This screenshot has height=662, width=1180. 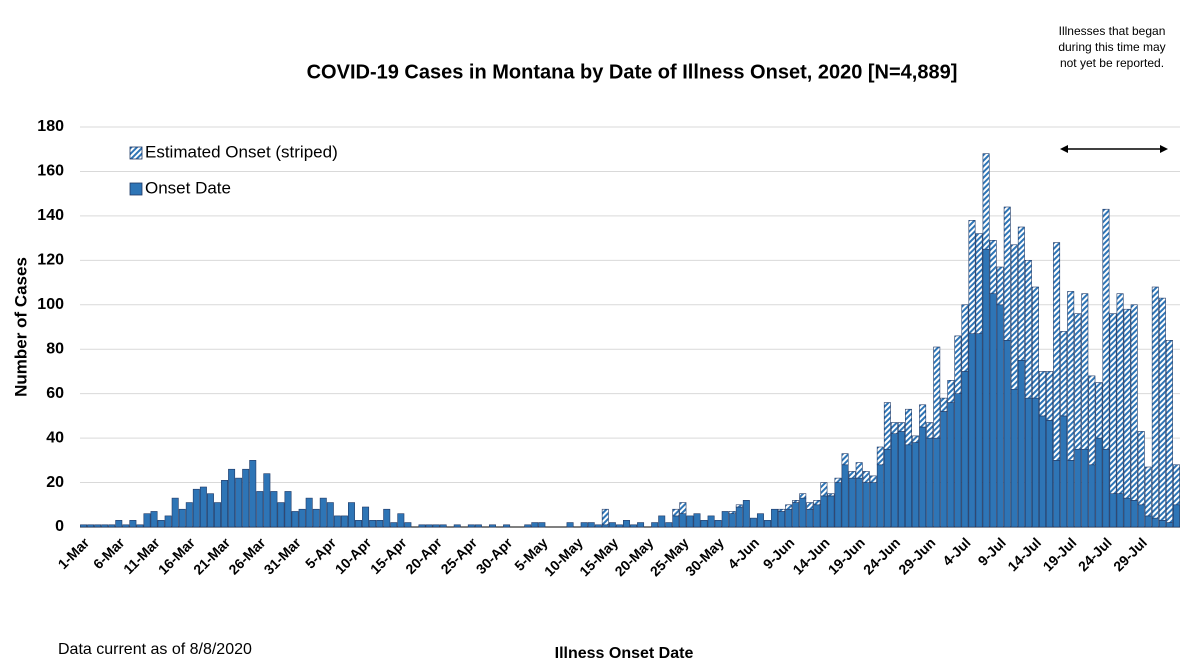 What do you see at coordinates (50, 126) in the screenshot?
I see `y-tick-label: 180` at bounding box center [50, 126].